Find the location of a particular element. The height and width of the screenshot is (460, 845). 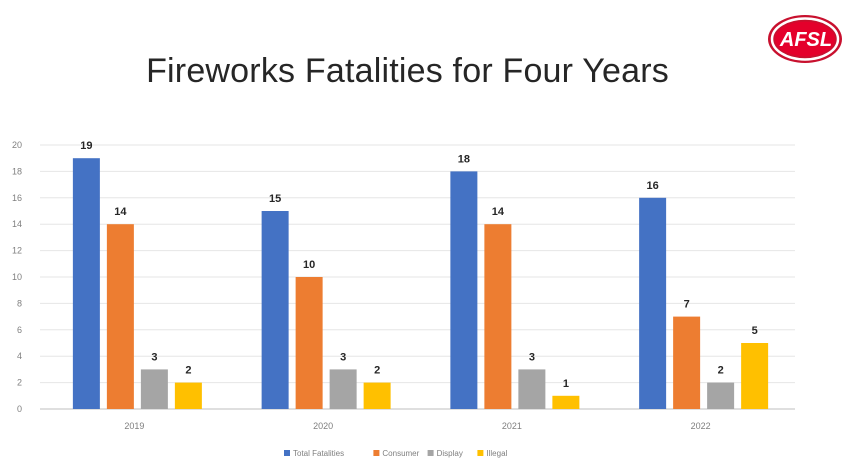

y-tick-label: 2 is located at coordinates (19, 383).